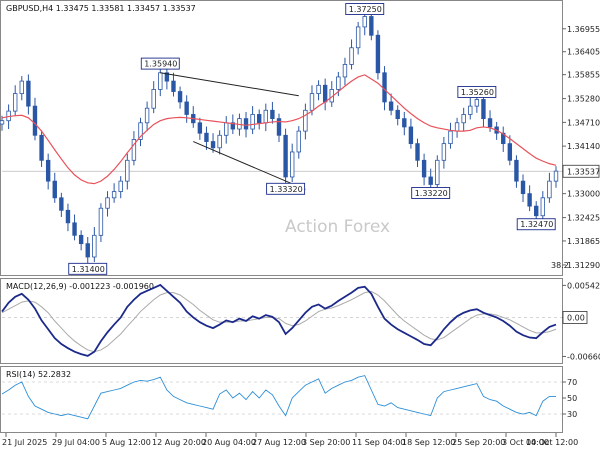 This screenshot has height=450, width=600. Describe the element at coordinates (583, 146) in the screenshot. I see `price-tick-label: 1.34140` at that location.